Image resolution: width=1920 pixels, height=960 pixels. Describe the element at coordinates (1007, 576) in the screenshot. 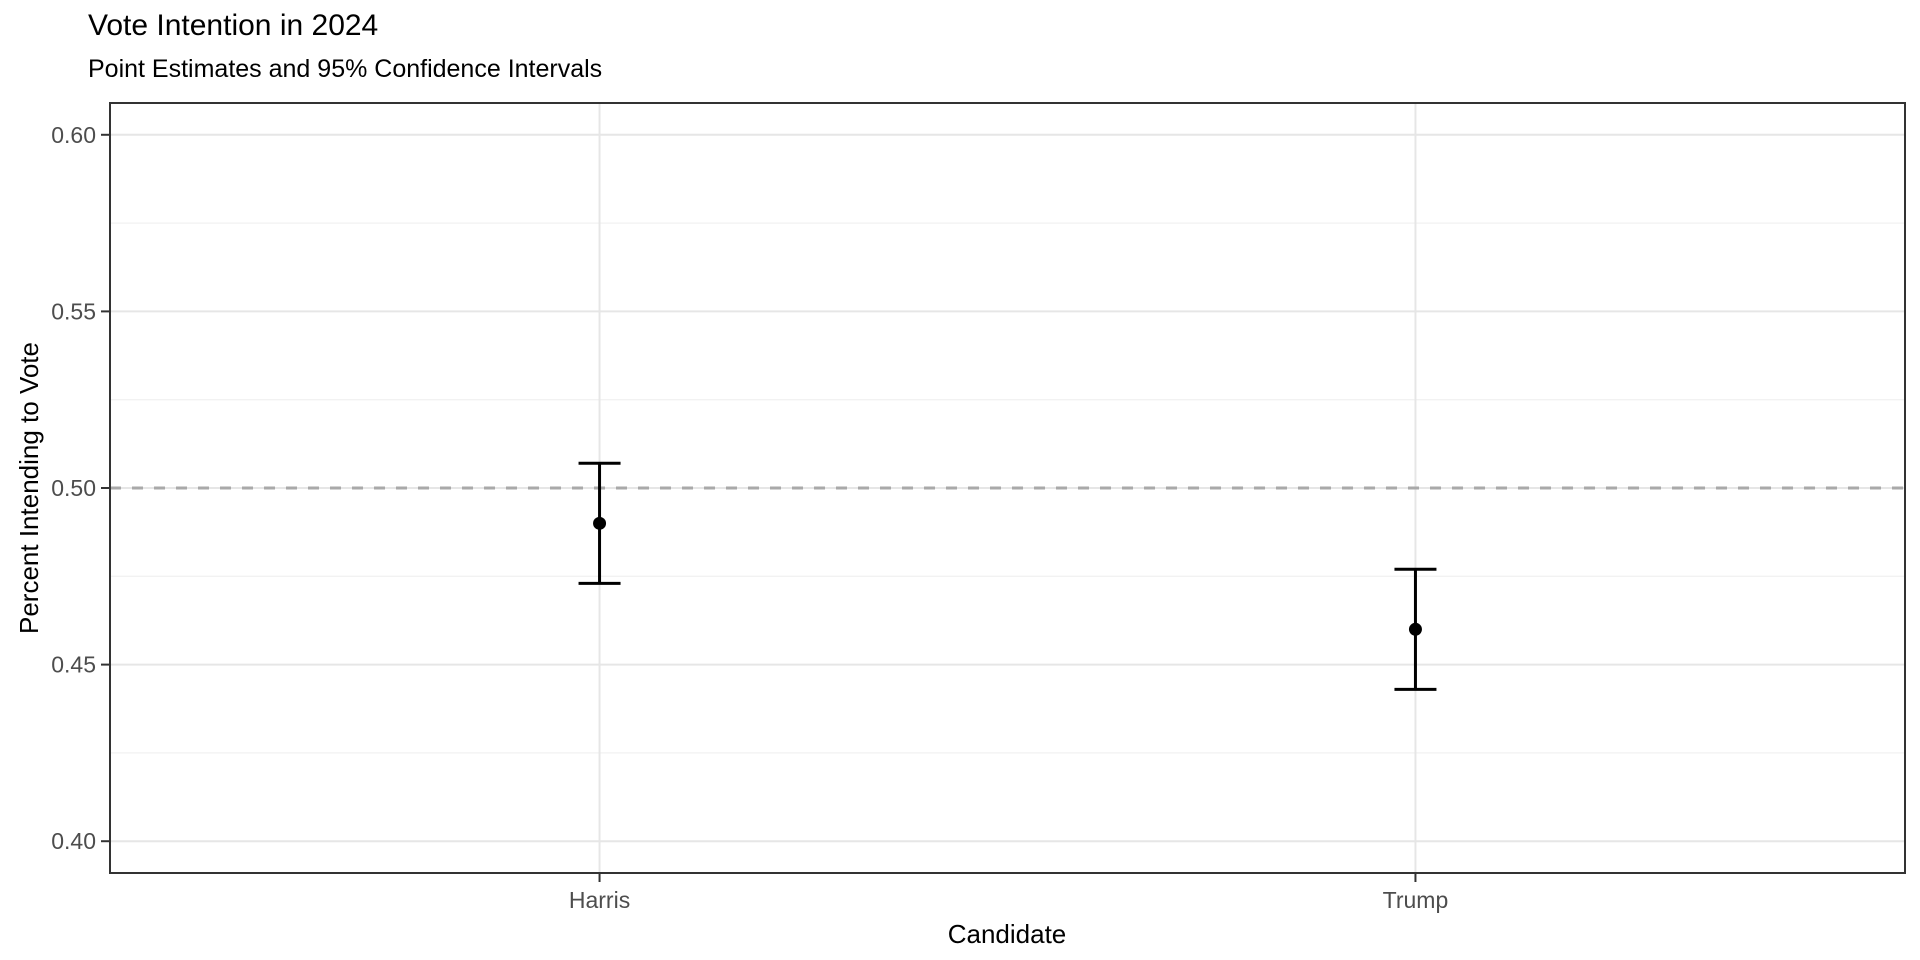

I see `data-layer` at that location.